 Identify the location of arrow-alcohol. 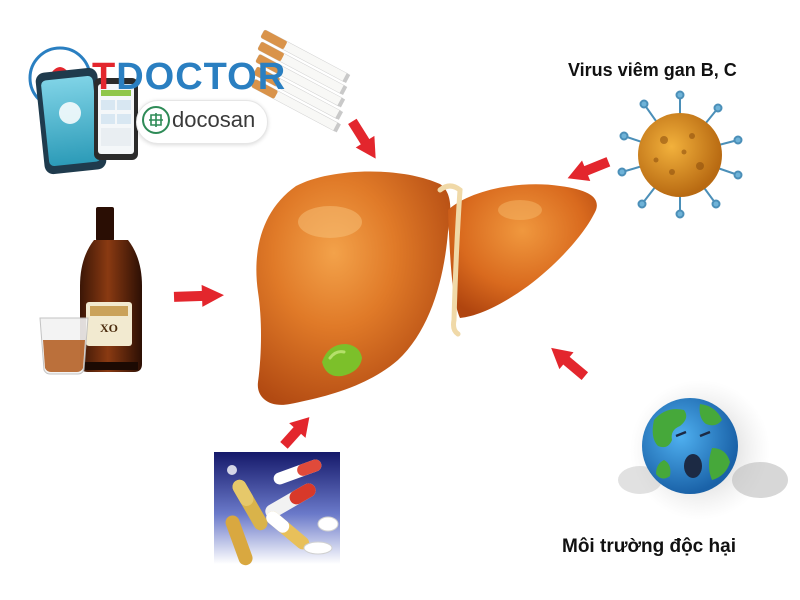
(198, 295).